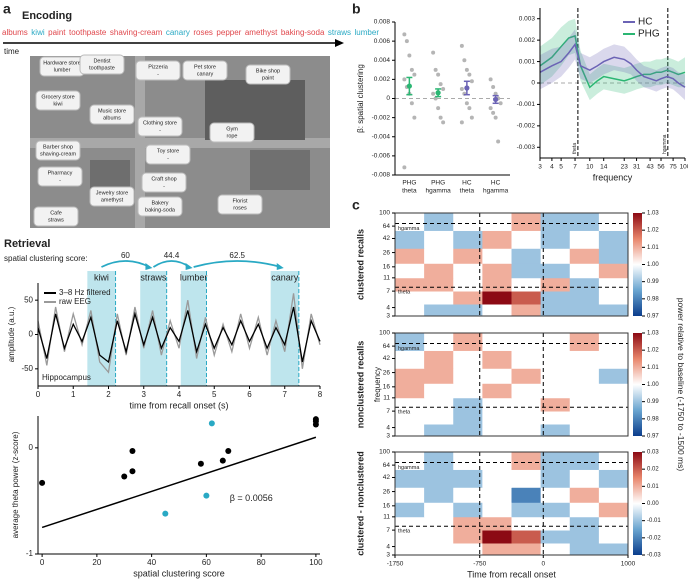 The image size is (688, 583). What do you see at coordinates (179, 335) in the screenshot?
I see `series-line` at bounding box center [179, 335].